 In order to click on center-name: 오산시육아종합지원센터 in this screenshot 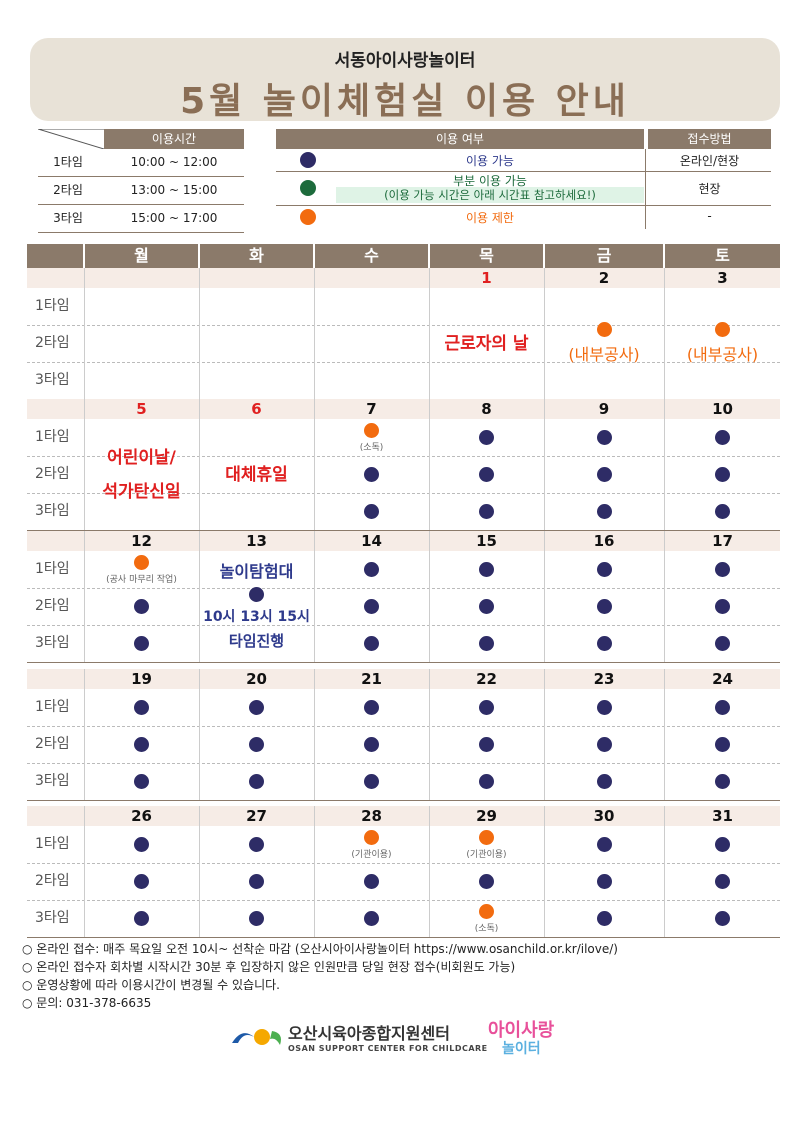, I will do `click(369, 1033)`.